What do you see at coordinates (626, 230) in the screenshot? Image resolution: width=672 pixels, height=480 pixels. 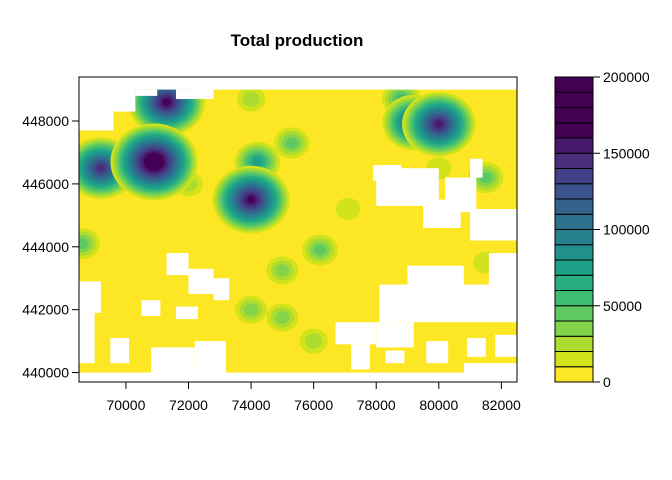 I see `legend-tick-label: 100000` at bounding box center [626, 230].